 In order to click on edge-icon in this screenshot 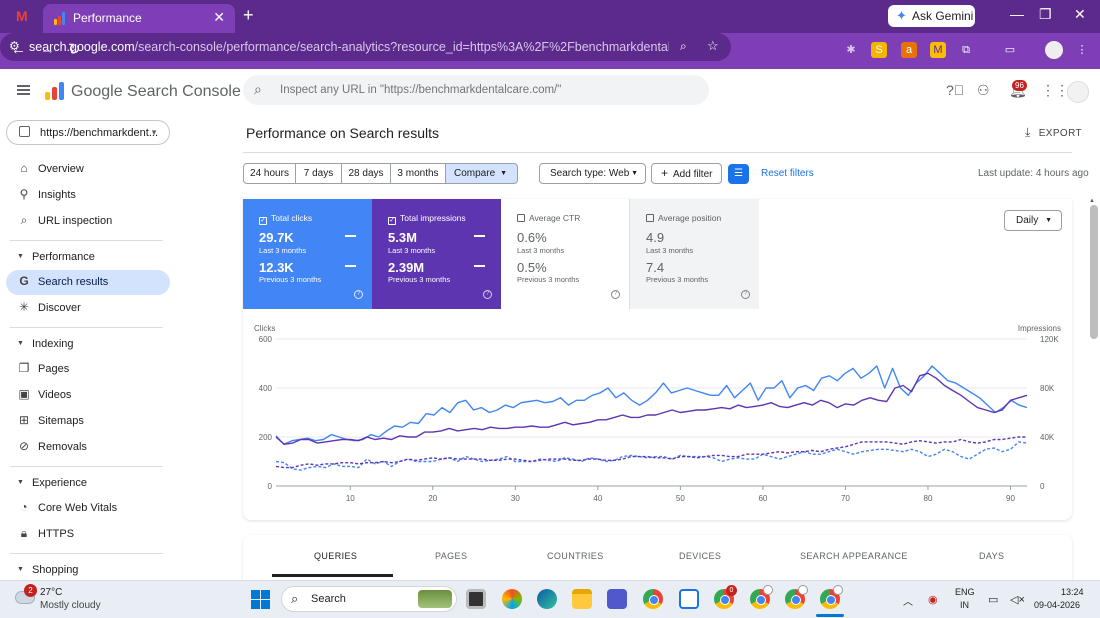, I will do `click(547, 599)`.